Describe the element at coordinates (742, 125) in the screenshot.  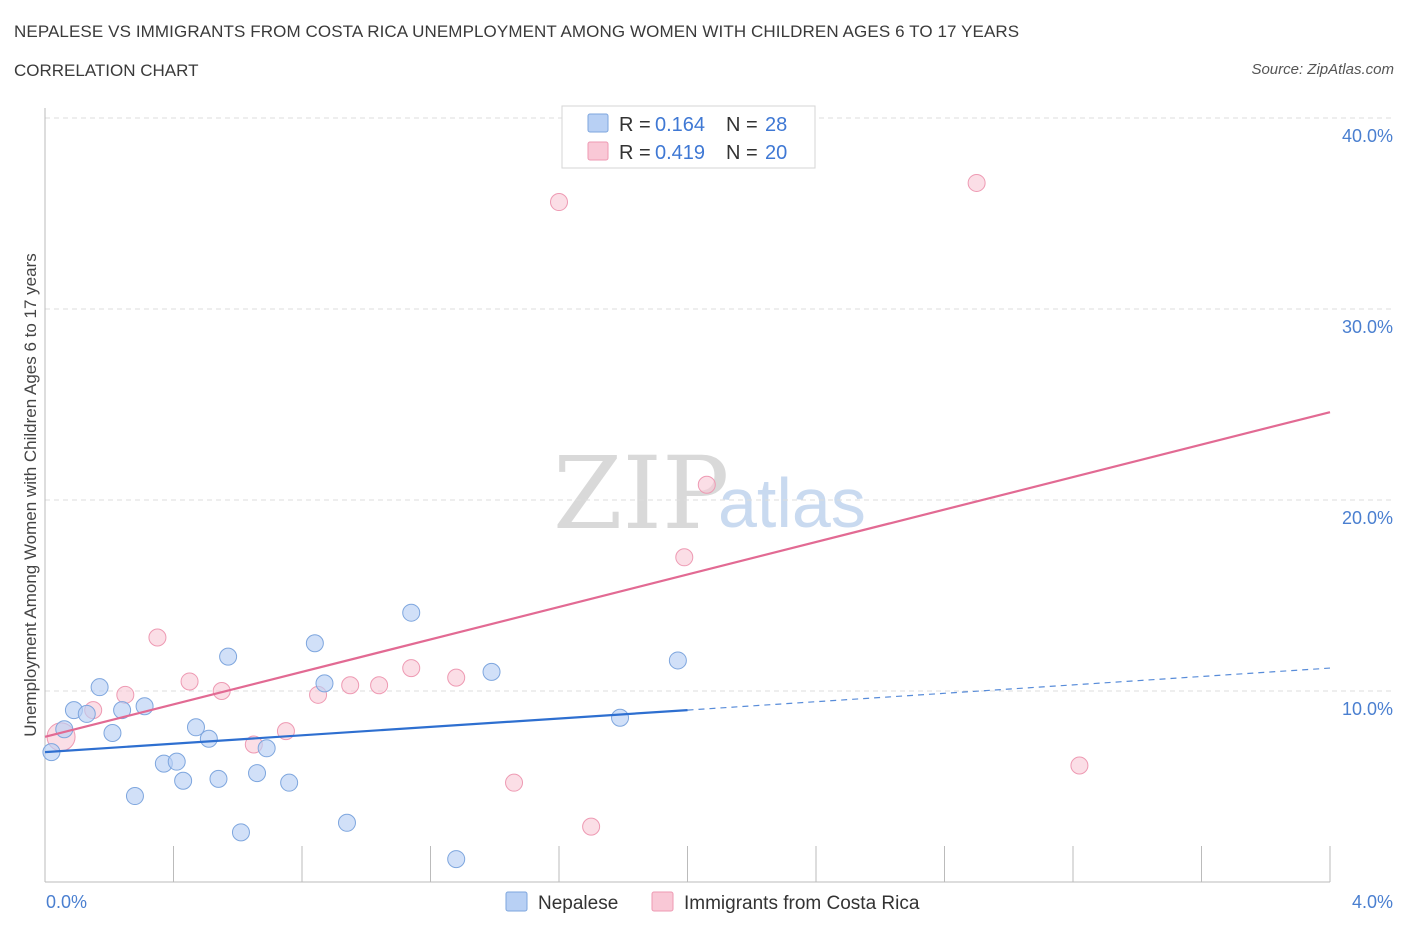
I see `legend-n-label-1: N =` at that location.